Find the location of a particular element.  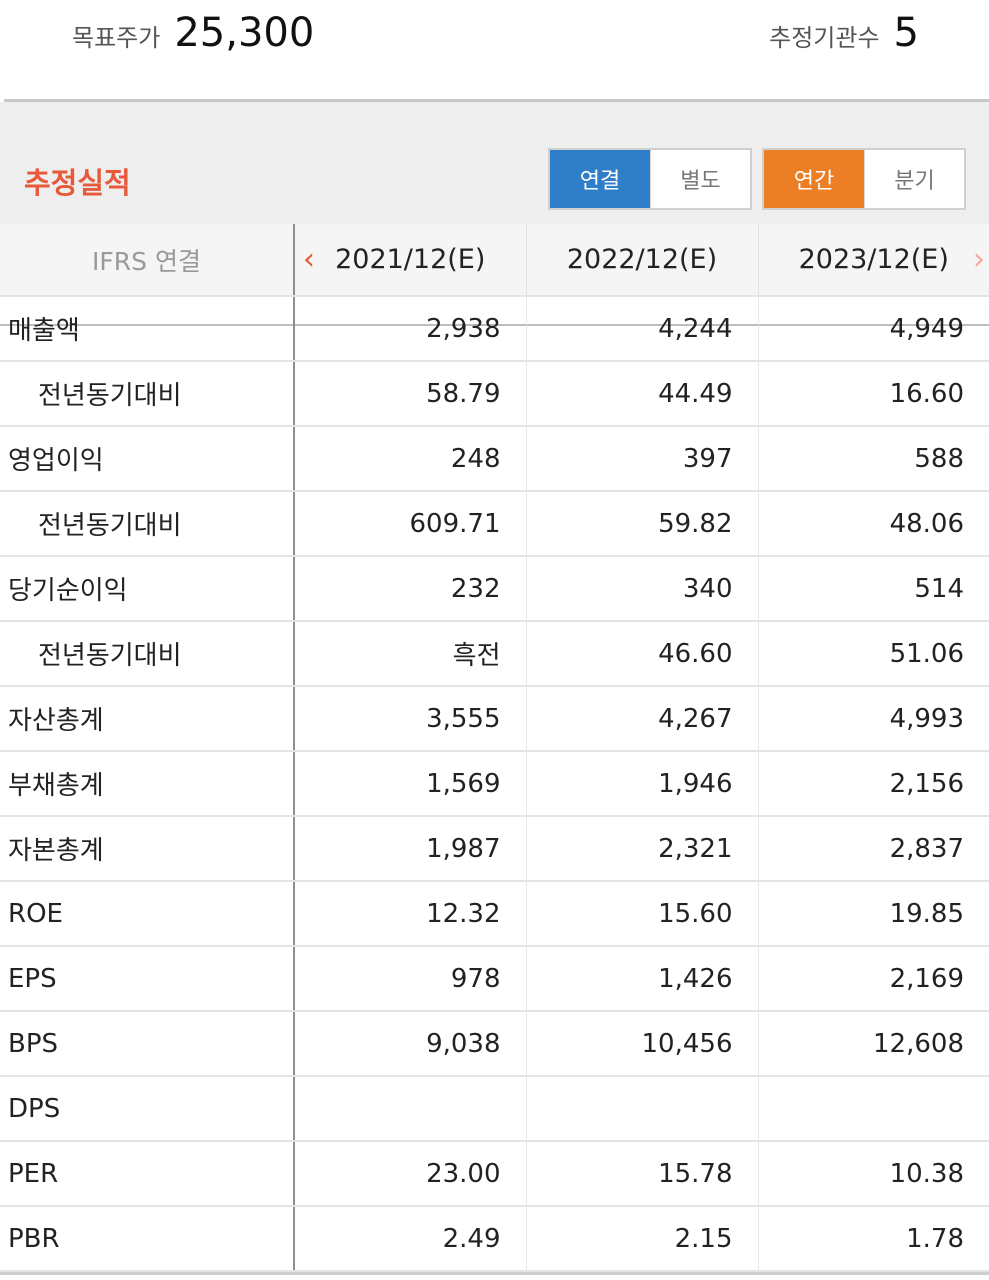

table-row: 영업이익 248 397 588 is located at coordinates (494, 459).